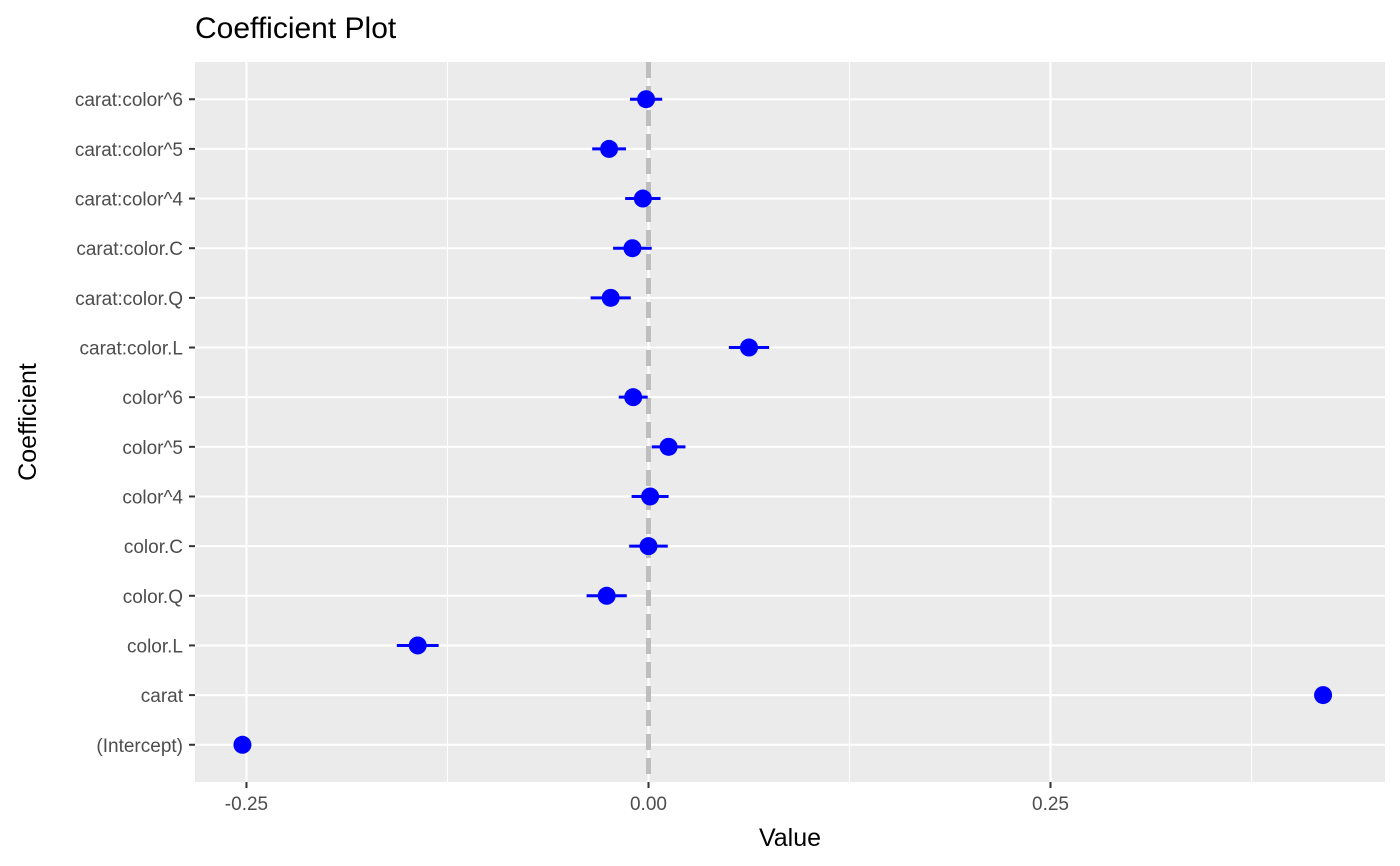 The image size is (1400, 866). I want to click on y-tick-label: carat:color^4, so click(129, 200).